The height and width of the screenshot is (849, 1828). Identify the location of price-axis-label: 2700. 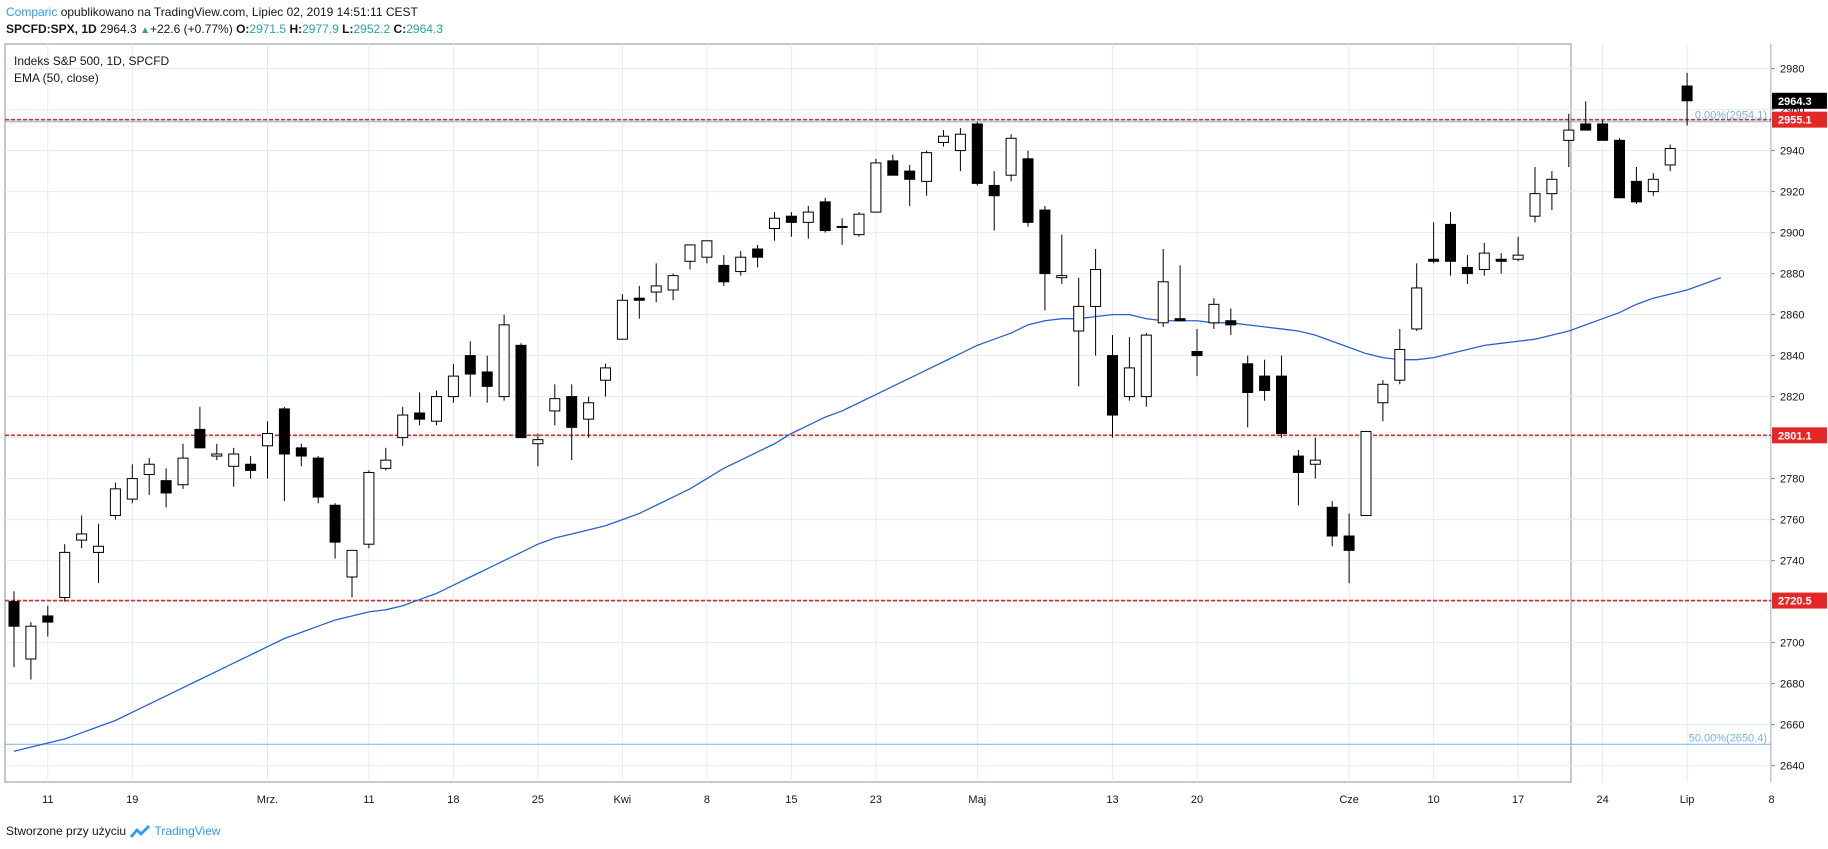
(1792, 644).